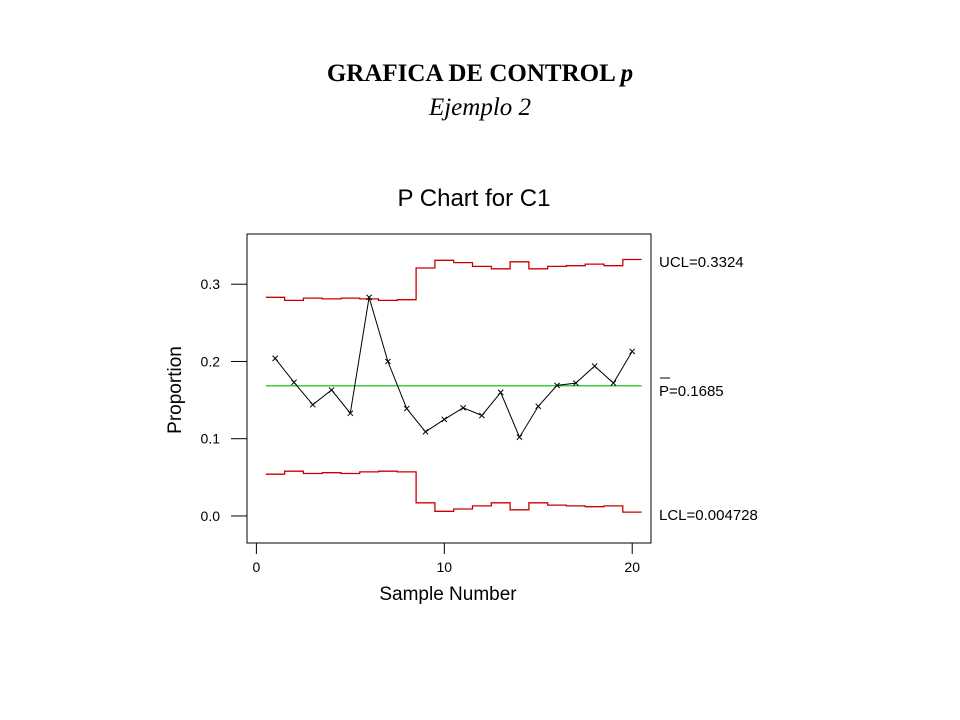 This screenshot has height=720, width=960. What do you see at coordinates (211, 284) in the screenshot?
I see `y-tick-label: 0.3` at bounding box center [211, 284].